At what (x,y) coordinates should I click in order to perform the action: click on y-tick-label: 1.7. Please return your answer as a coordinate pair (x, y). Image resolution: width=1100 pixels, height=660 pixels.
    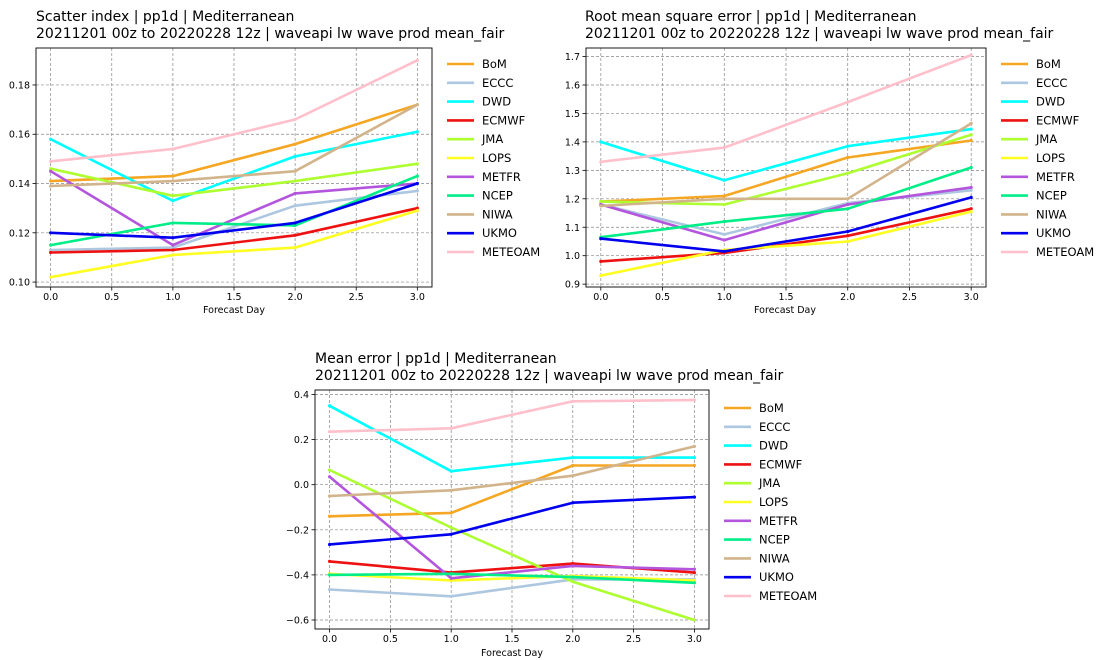
    Looking at the image, I should click on (572, 57).